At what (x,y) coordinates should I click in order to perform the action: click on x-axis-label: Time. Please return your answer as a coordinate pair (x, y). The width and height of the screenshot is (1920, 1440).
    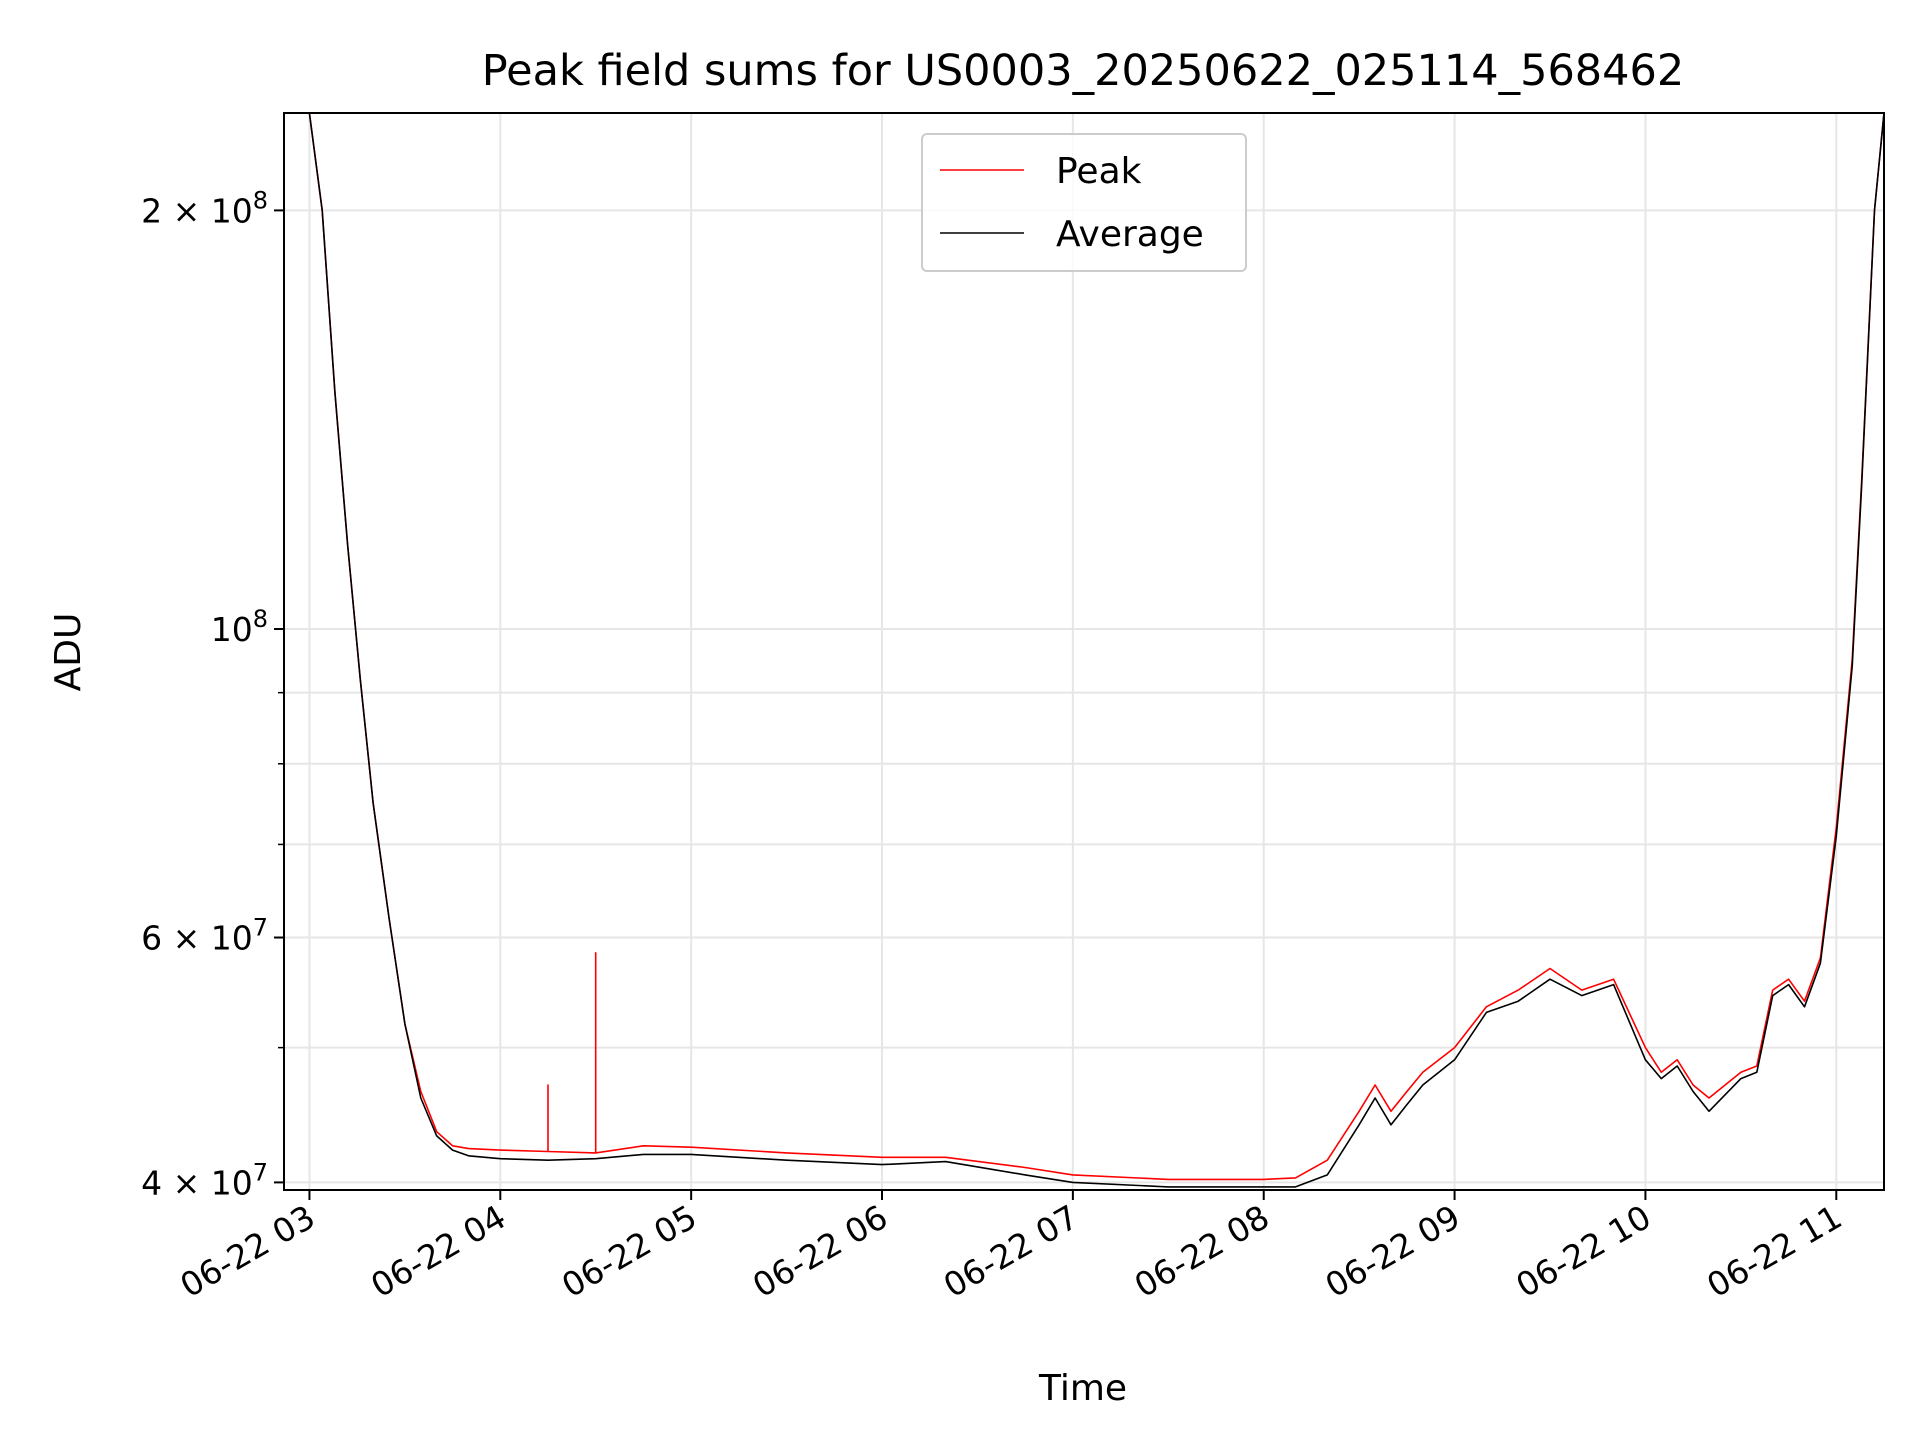
    Looking at the image, I should click on (1082, 1388).